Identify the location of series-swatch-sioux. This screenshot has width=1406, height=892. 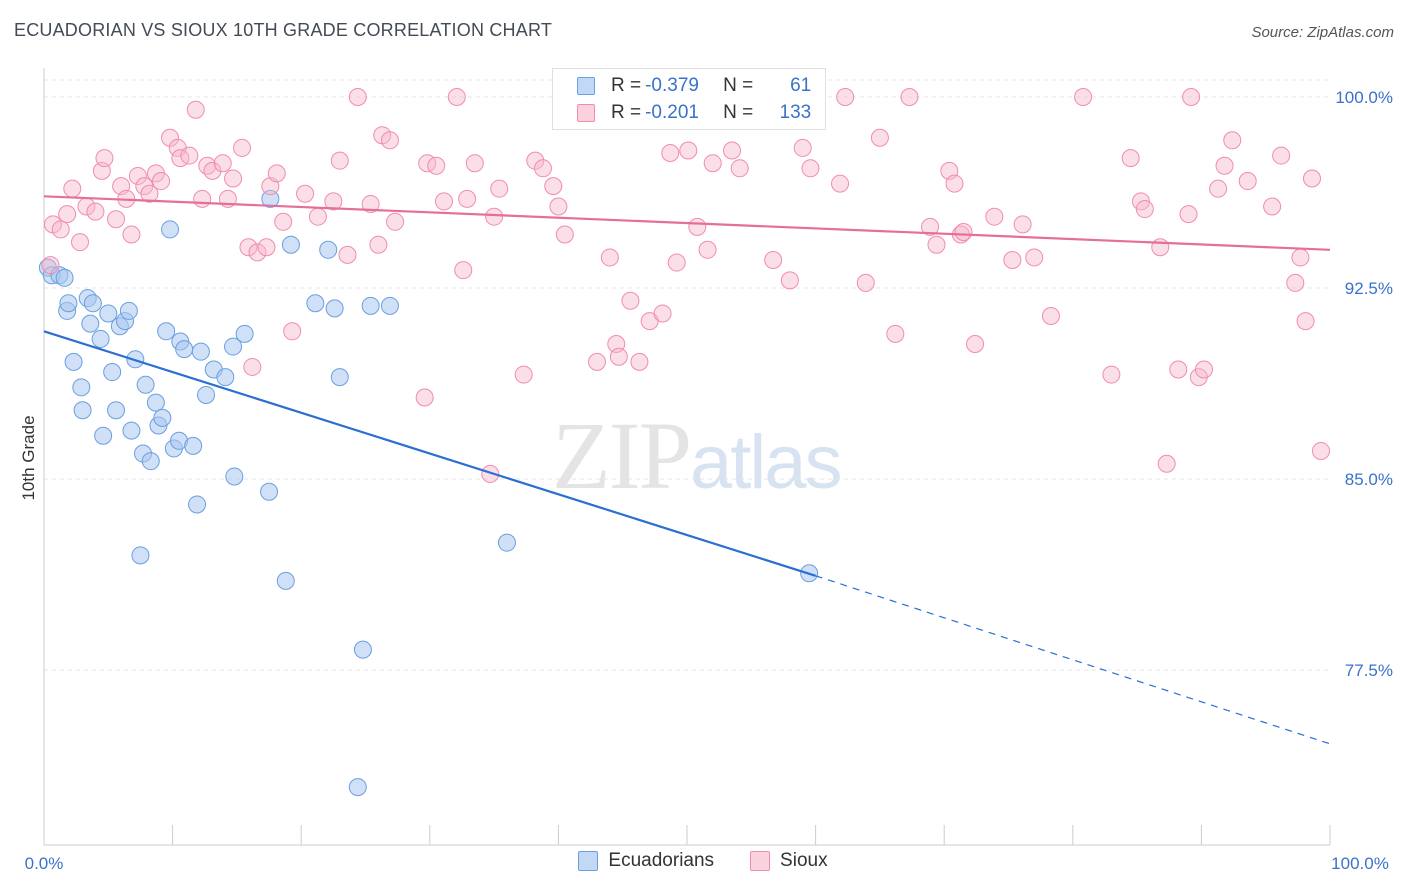
(760, 861).